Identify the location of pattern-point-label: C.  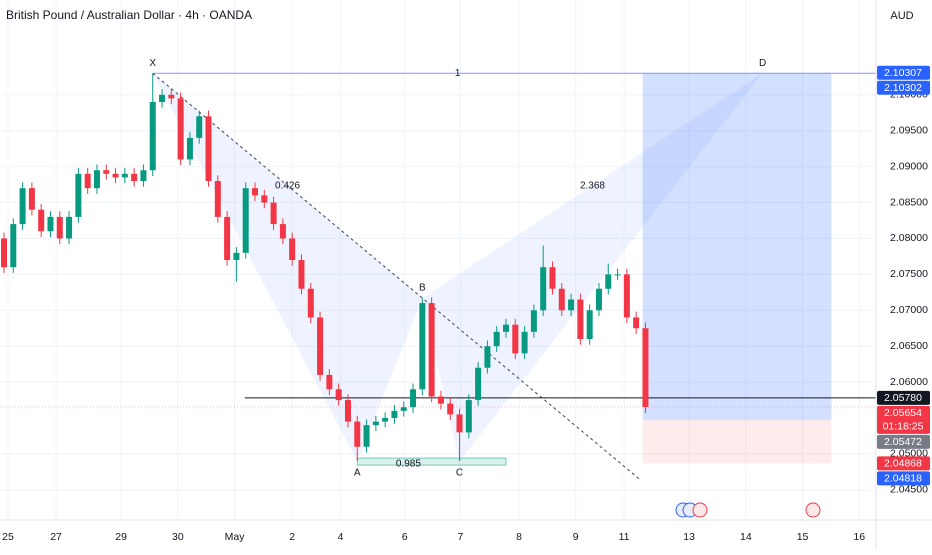
(459, 473).